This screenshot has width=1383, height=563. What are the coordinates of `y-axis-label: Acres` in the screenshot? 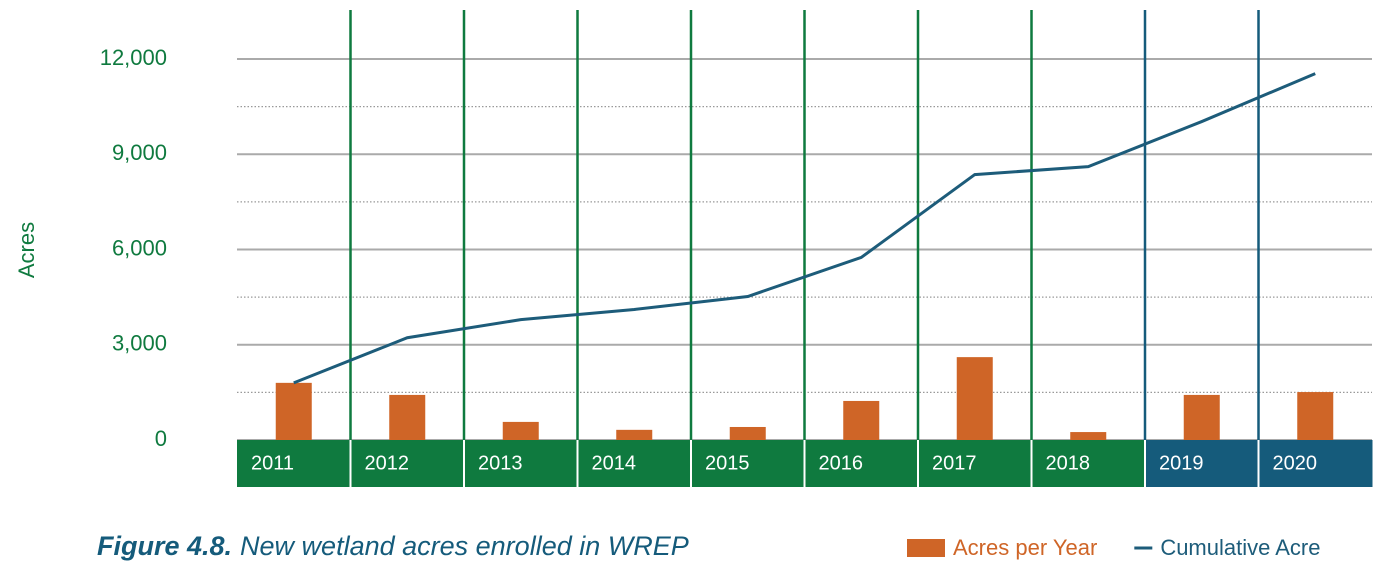 It's located at (26, 250).